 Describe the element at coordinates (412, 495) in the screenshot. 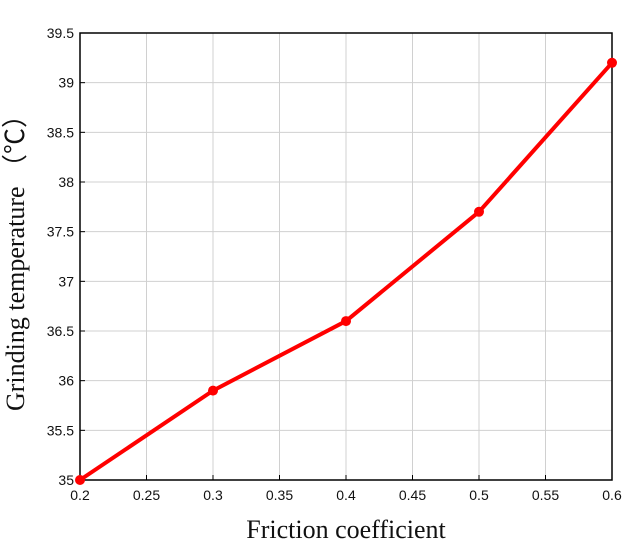

I see `x-tick-label: 0.45` at that location.